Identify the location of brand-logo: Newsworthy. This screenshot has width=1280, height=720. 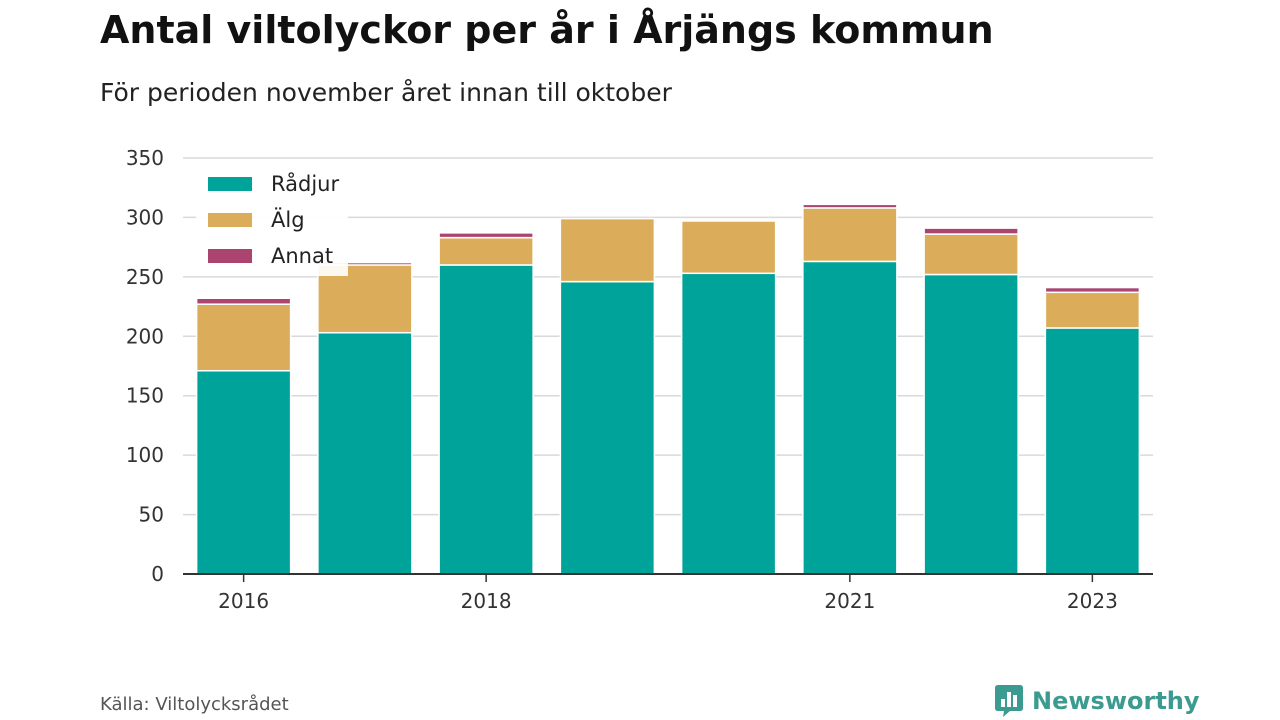
(1097, 701).